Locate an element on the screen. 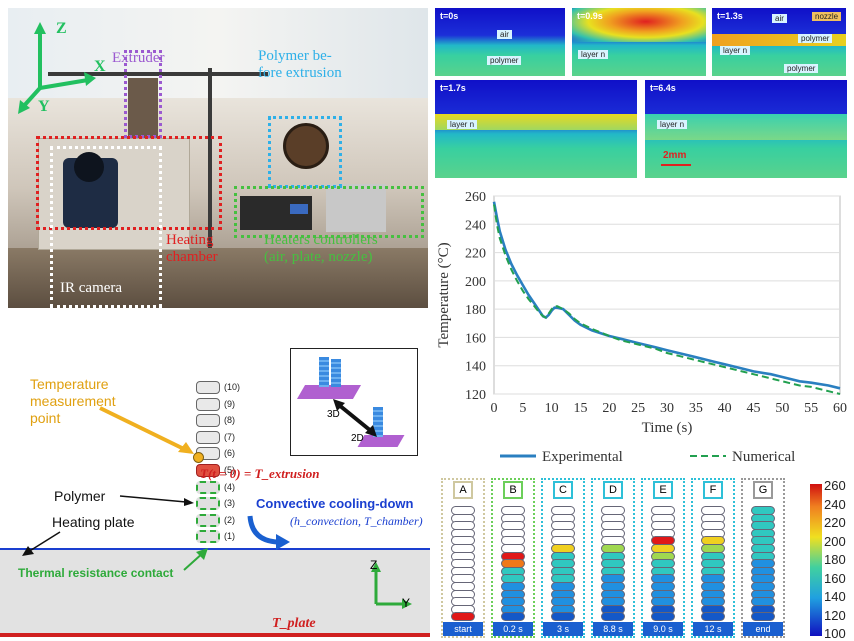 The width and height of the screenshot is (854, 641). x-tick-label: 40 is located at coordinates (725, 408).